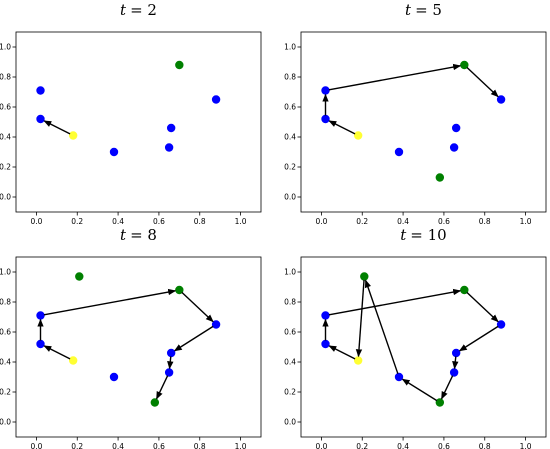 This screenshot has width=550, height=449. I want to click on panel-title: t = 10, so click(423, 235).